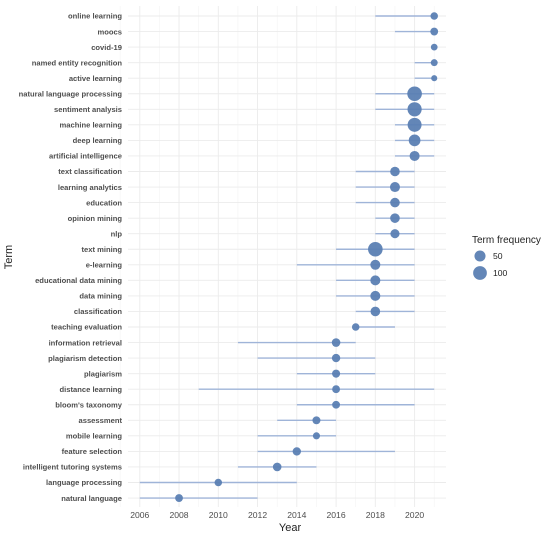 This screenshot has height=538, width=550. What do you see at coordinates (139, 515) in the screenshot?
I see `x-tick-label: 2006` at bounding box center [139, 515].